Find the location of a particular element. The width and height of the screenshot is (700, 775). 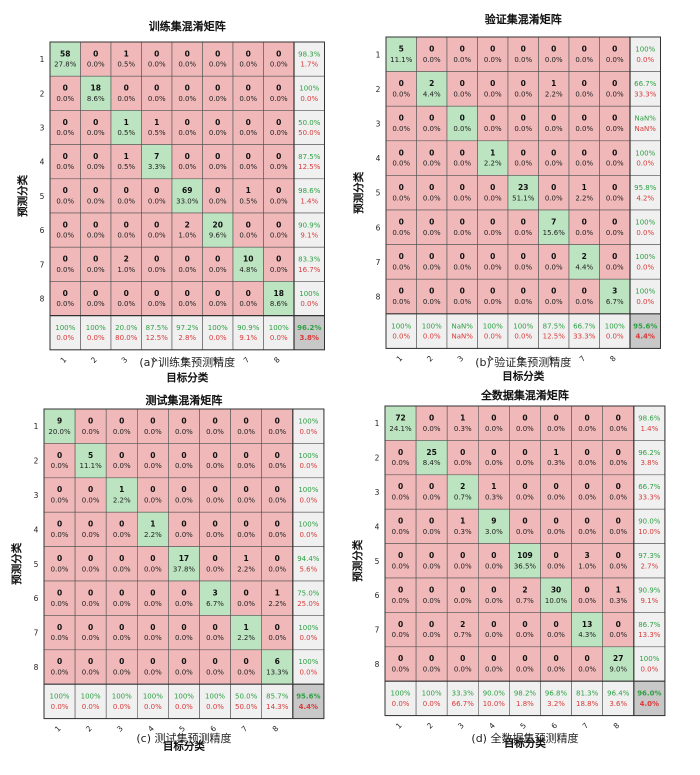

cell-count: 2 is located at coordinates (431, 83).